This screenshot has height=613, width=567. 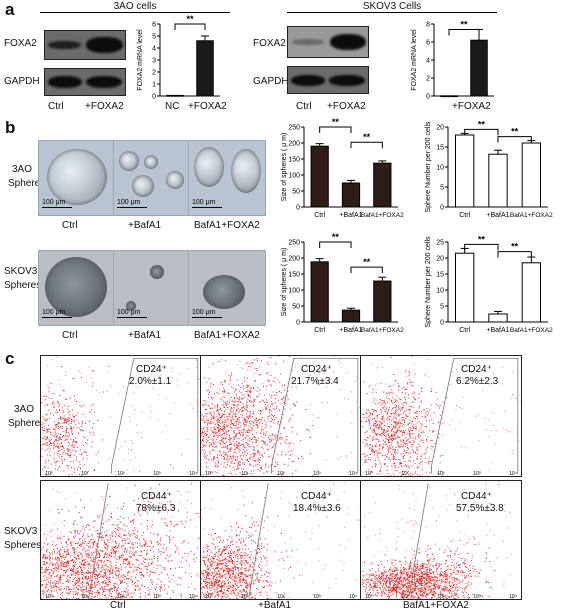 I want to click on cond-ctrl-b2: Ctrl, so click(x=70, y=335).